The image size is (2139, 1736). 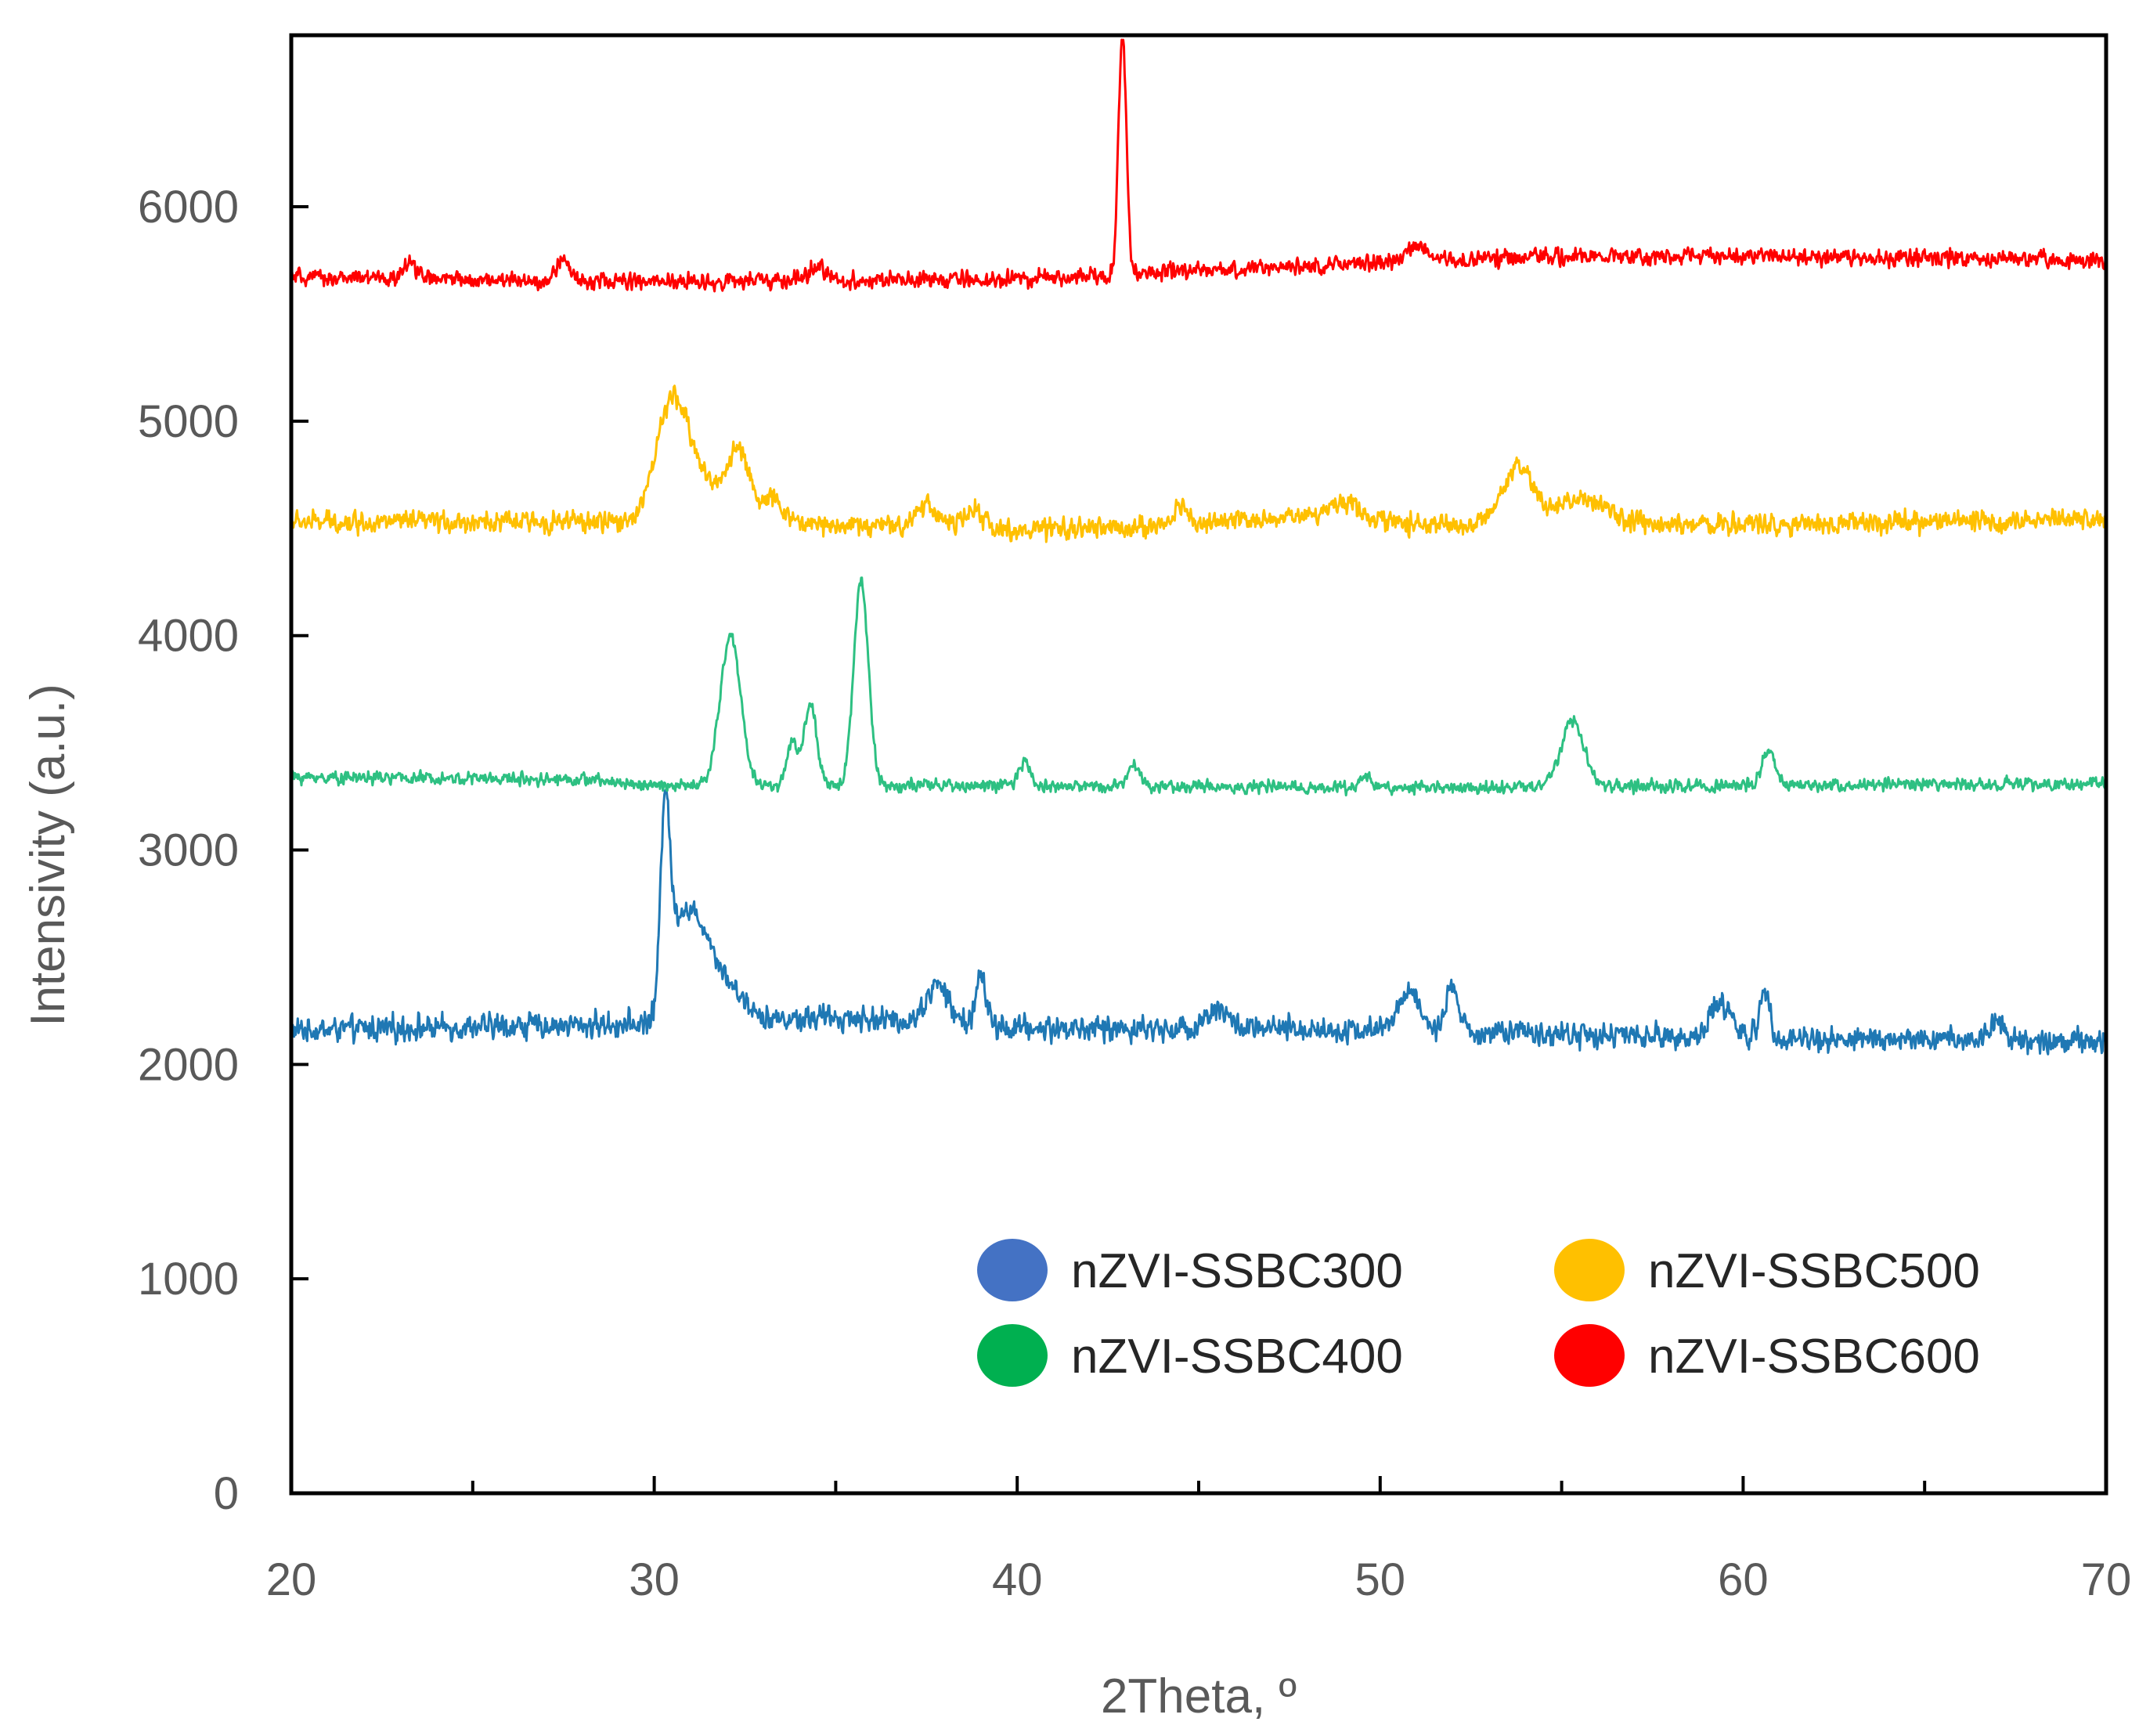 What do you see at coordinates (1380, 1579) in the screenshot?
I see `x-tick-label: 50` at bounding box center [1380, 1579].